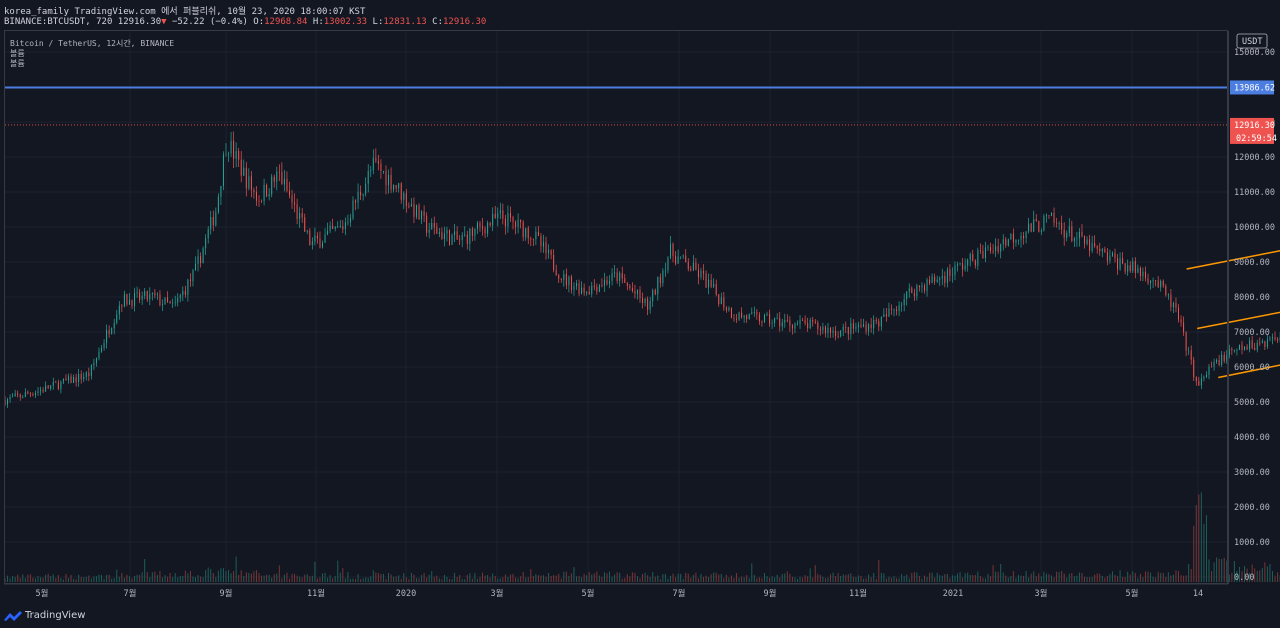 This screenshot has height=628, width=1280. I want to click on x-tick-label: 9월, so click(770, 593).